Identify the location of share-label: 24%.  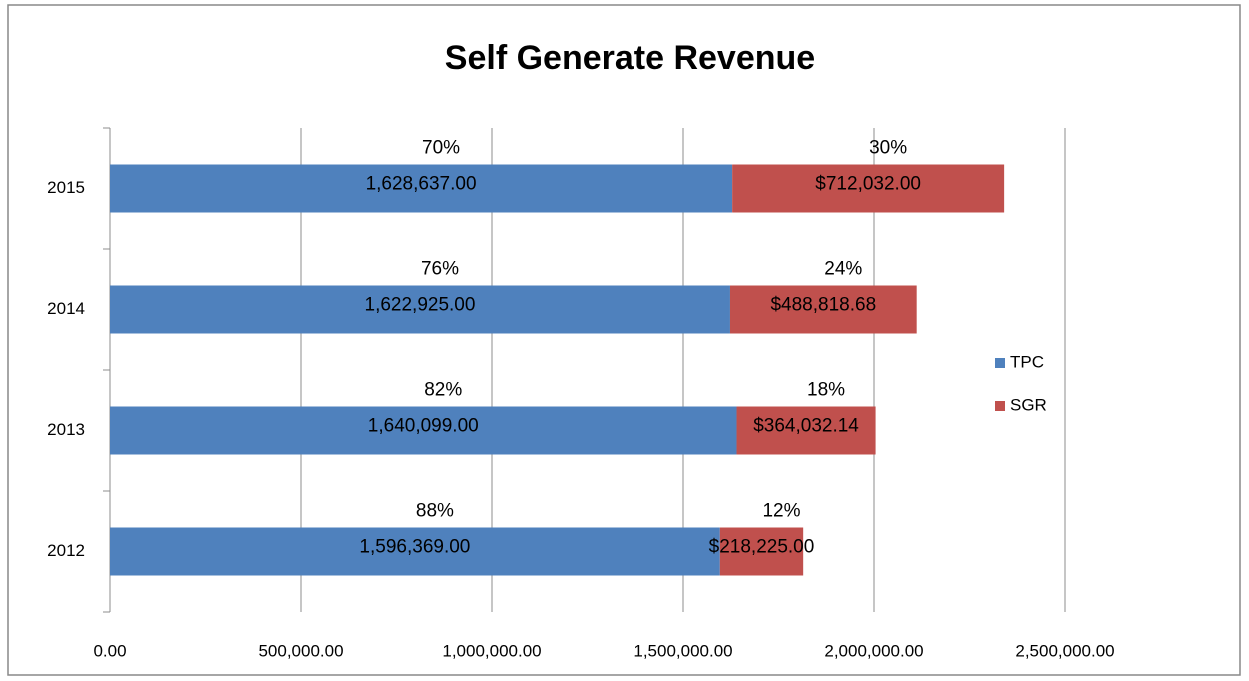
(843, 269).